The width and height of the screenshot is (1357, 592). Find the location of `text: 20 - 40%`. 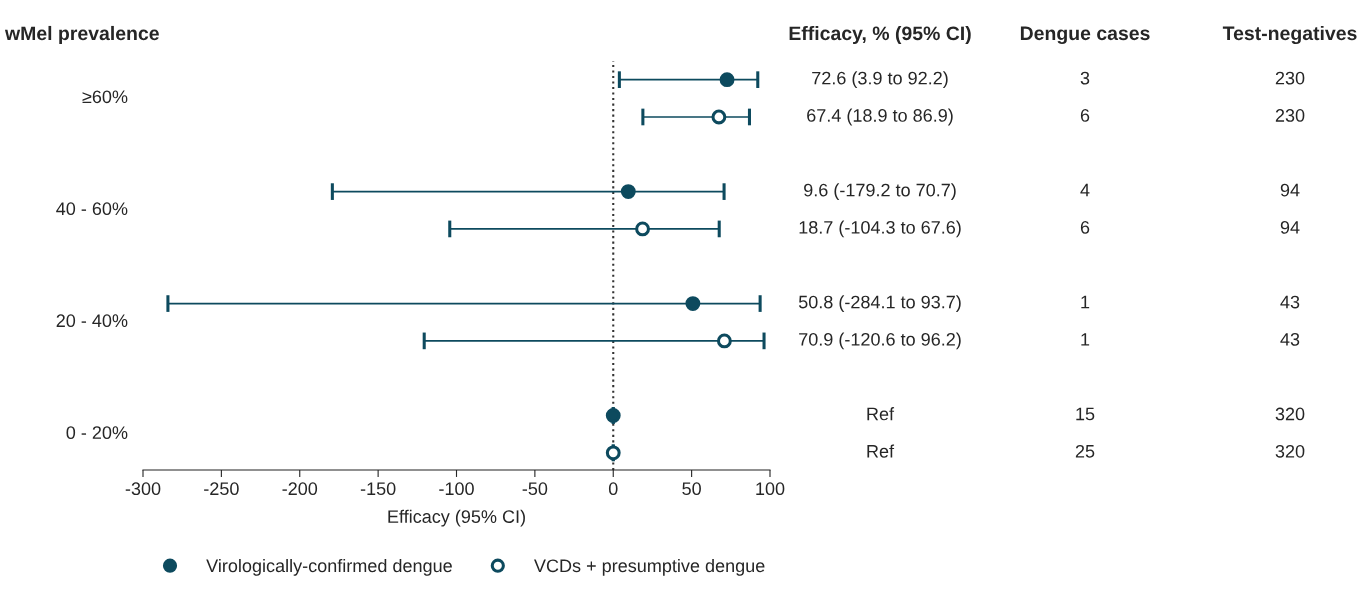

text: 20 - 40% is located at coordinates (92, 321).